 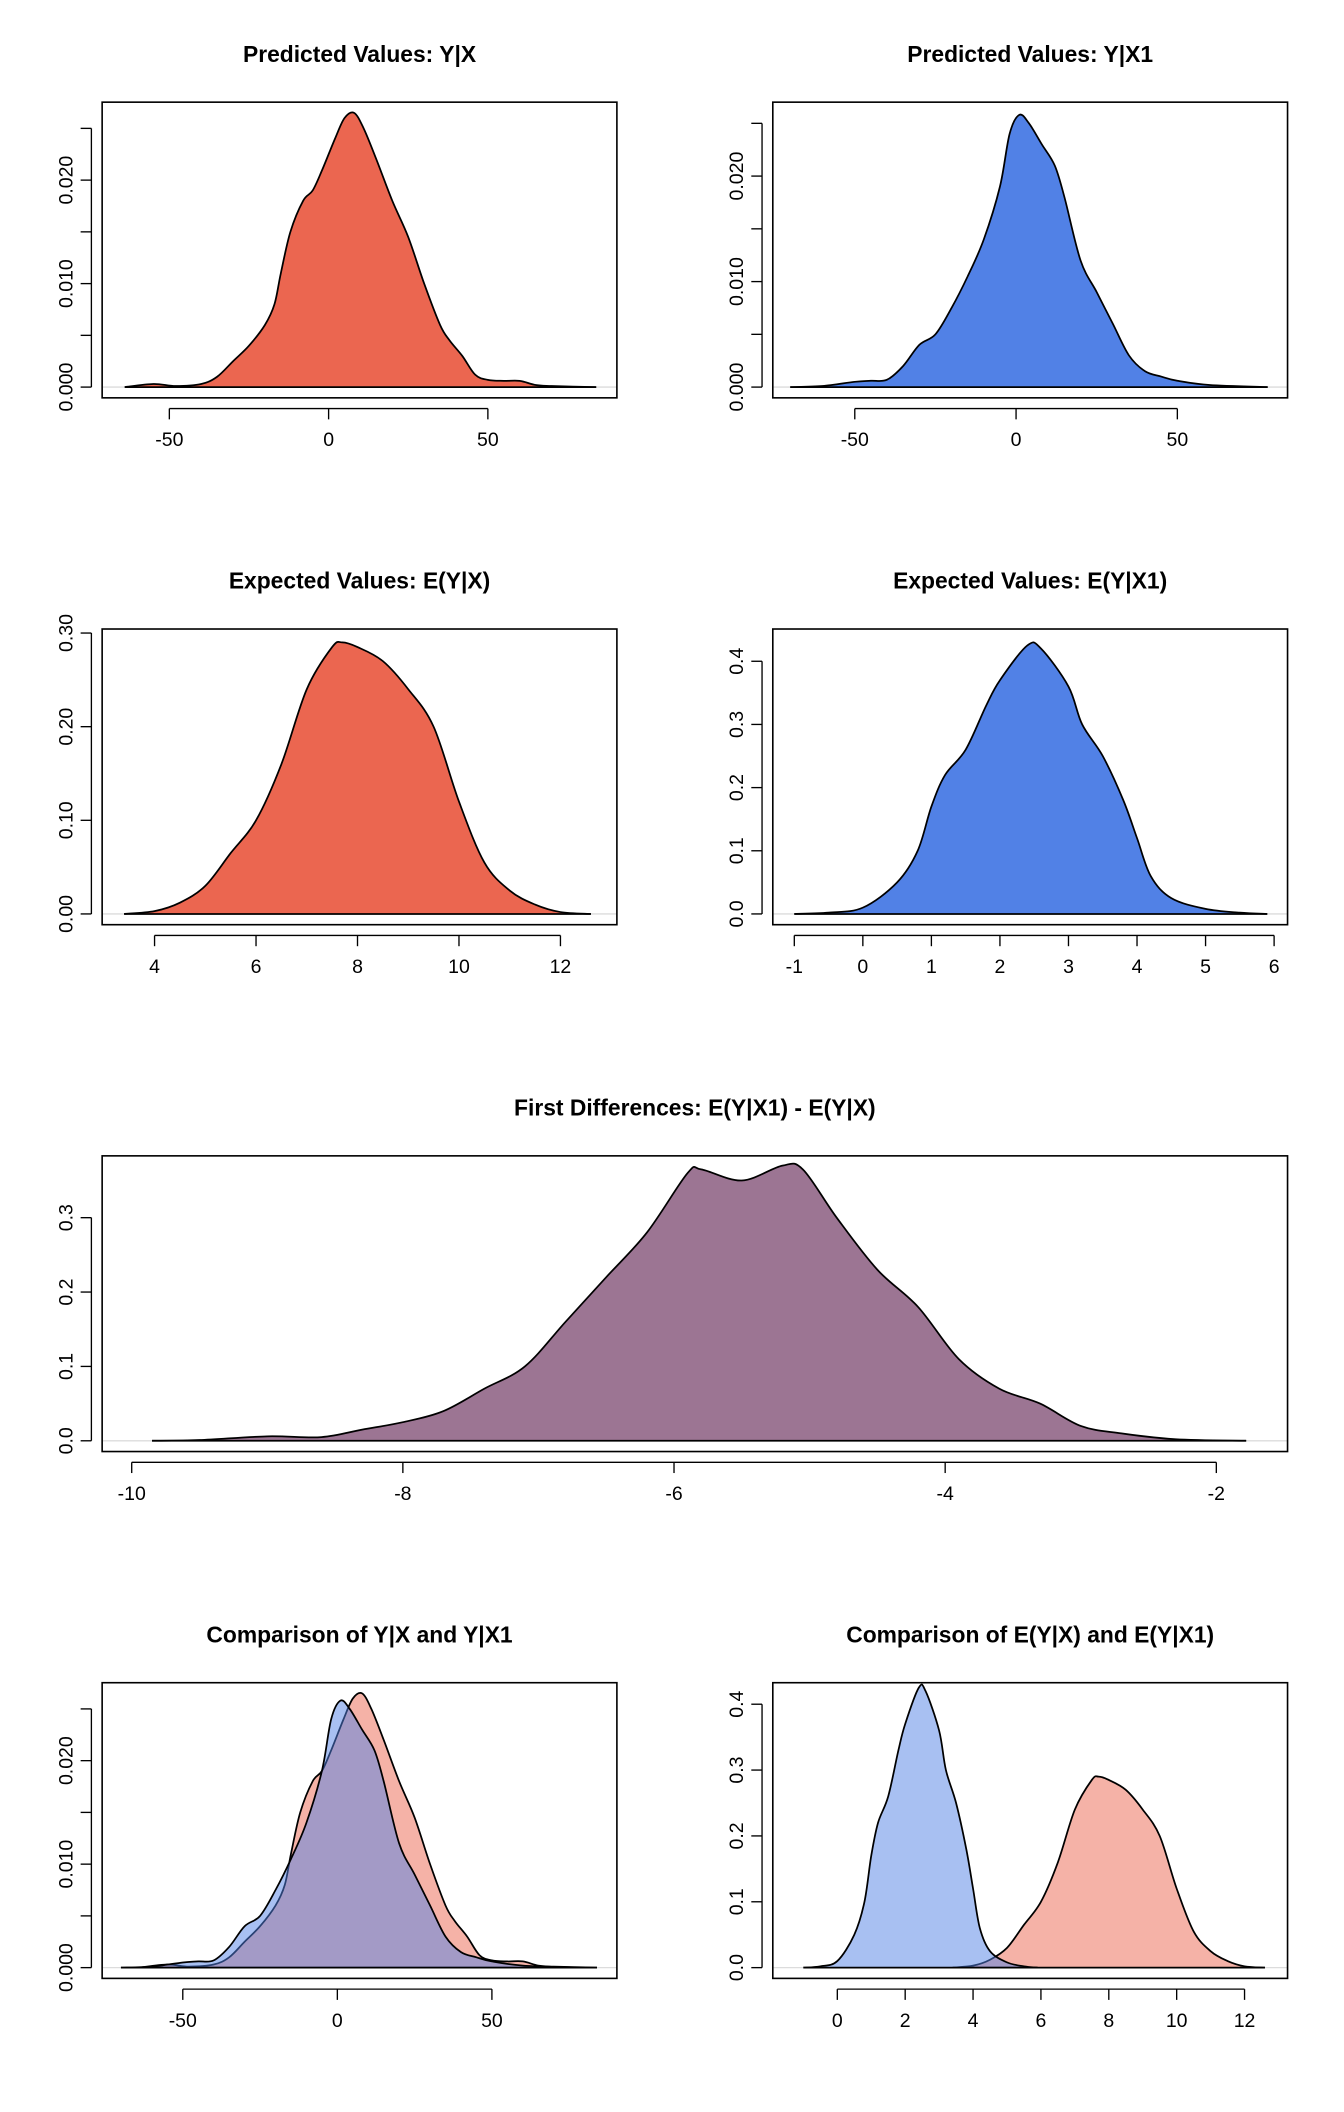 I want to click on panel-title: Expected Values: E(Y|X1), so click(x=1030, y=581).